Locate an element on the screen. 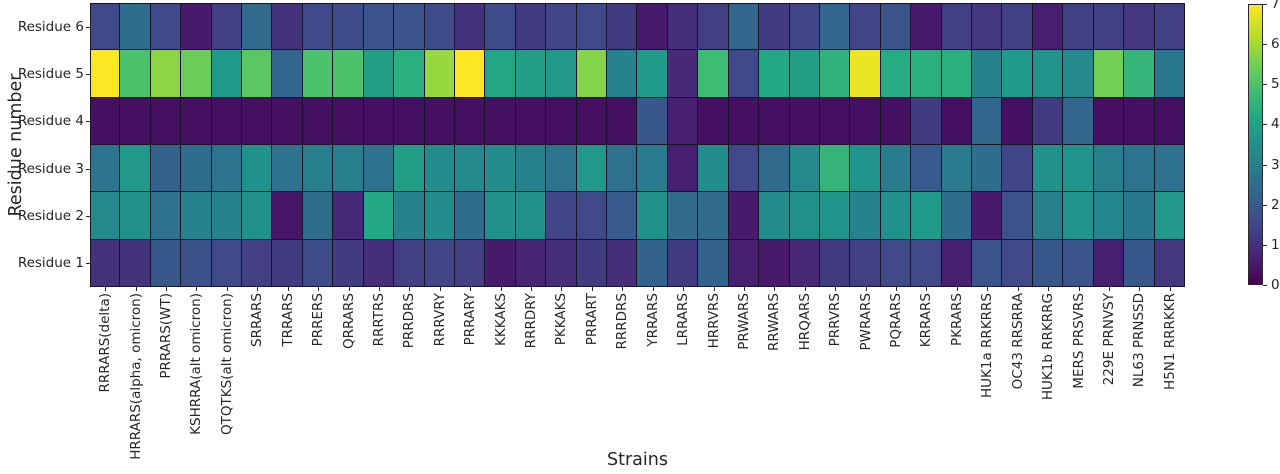 The width and height of the screenshot is (1280, 474). x-tick-label: RRRVRY is located at coordinates (439, 320).